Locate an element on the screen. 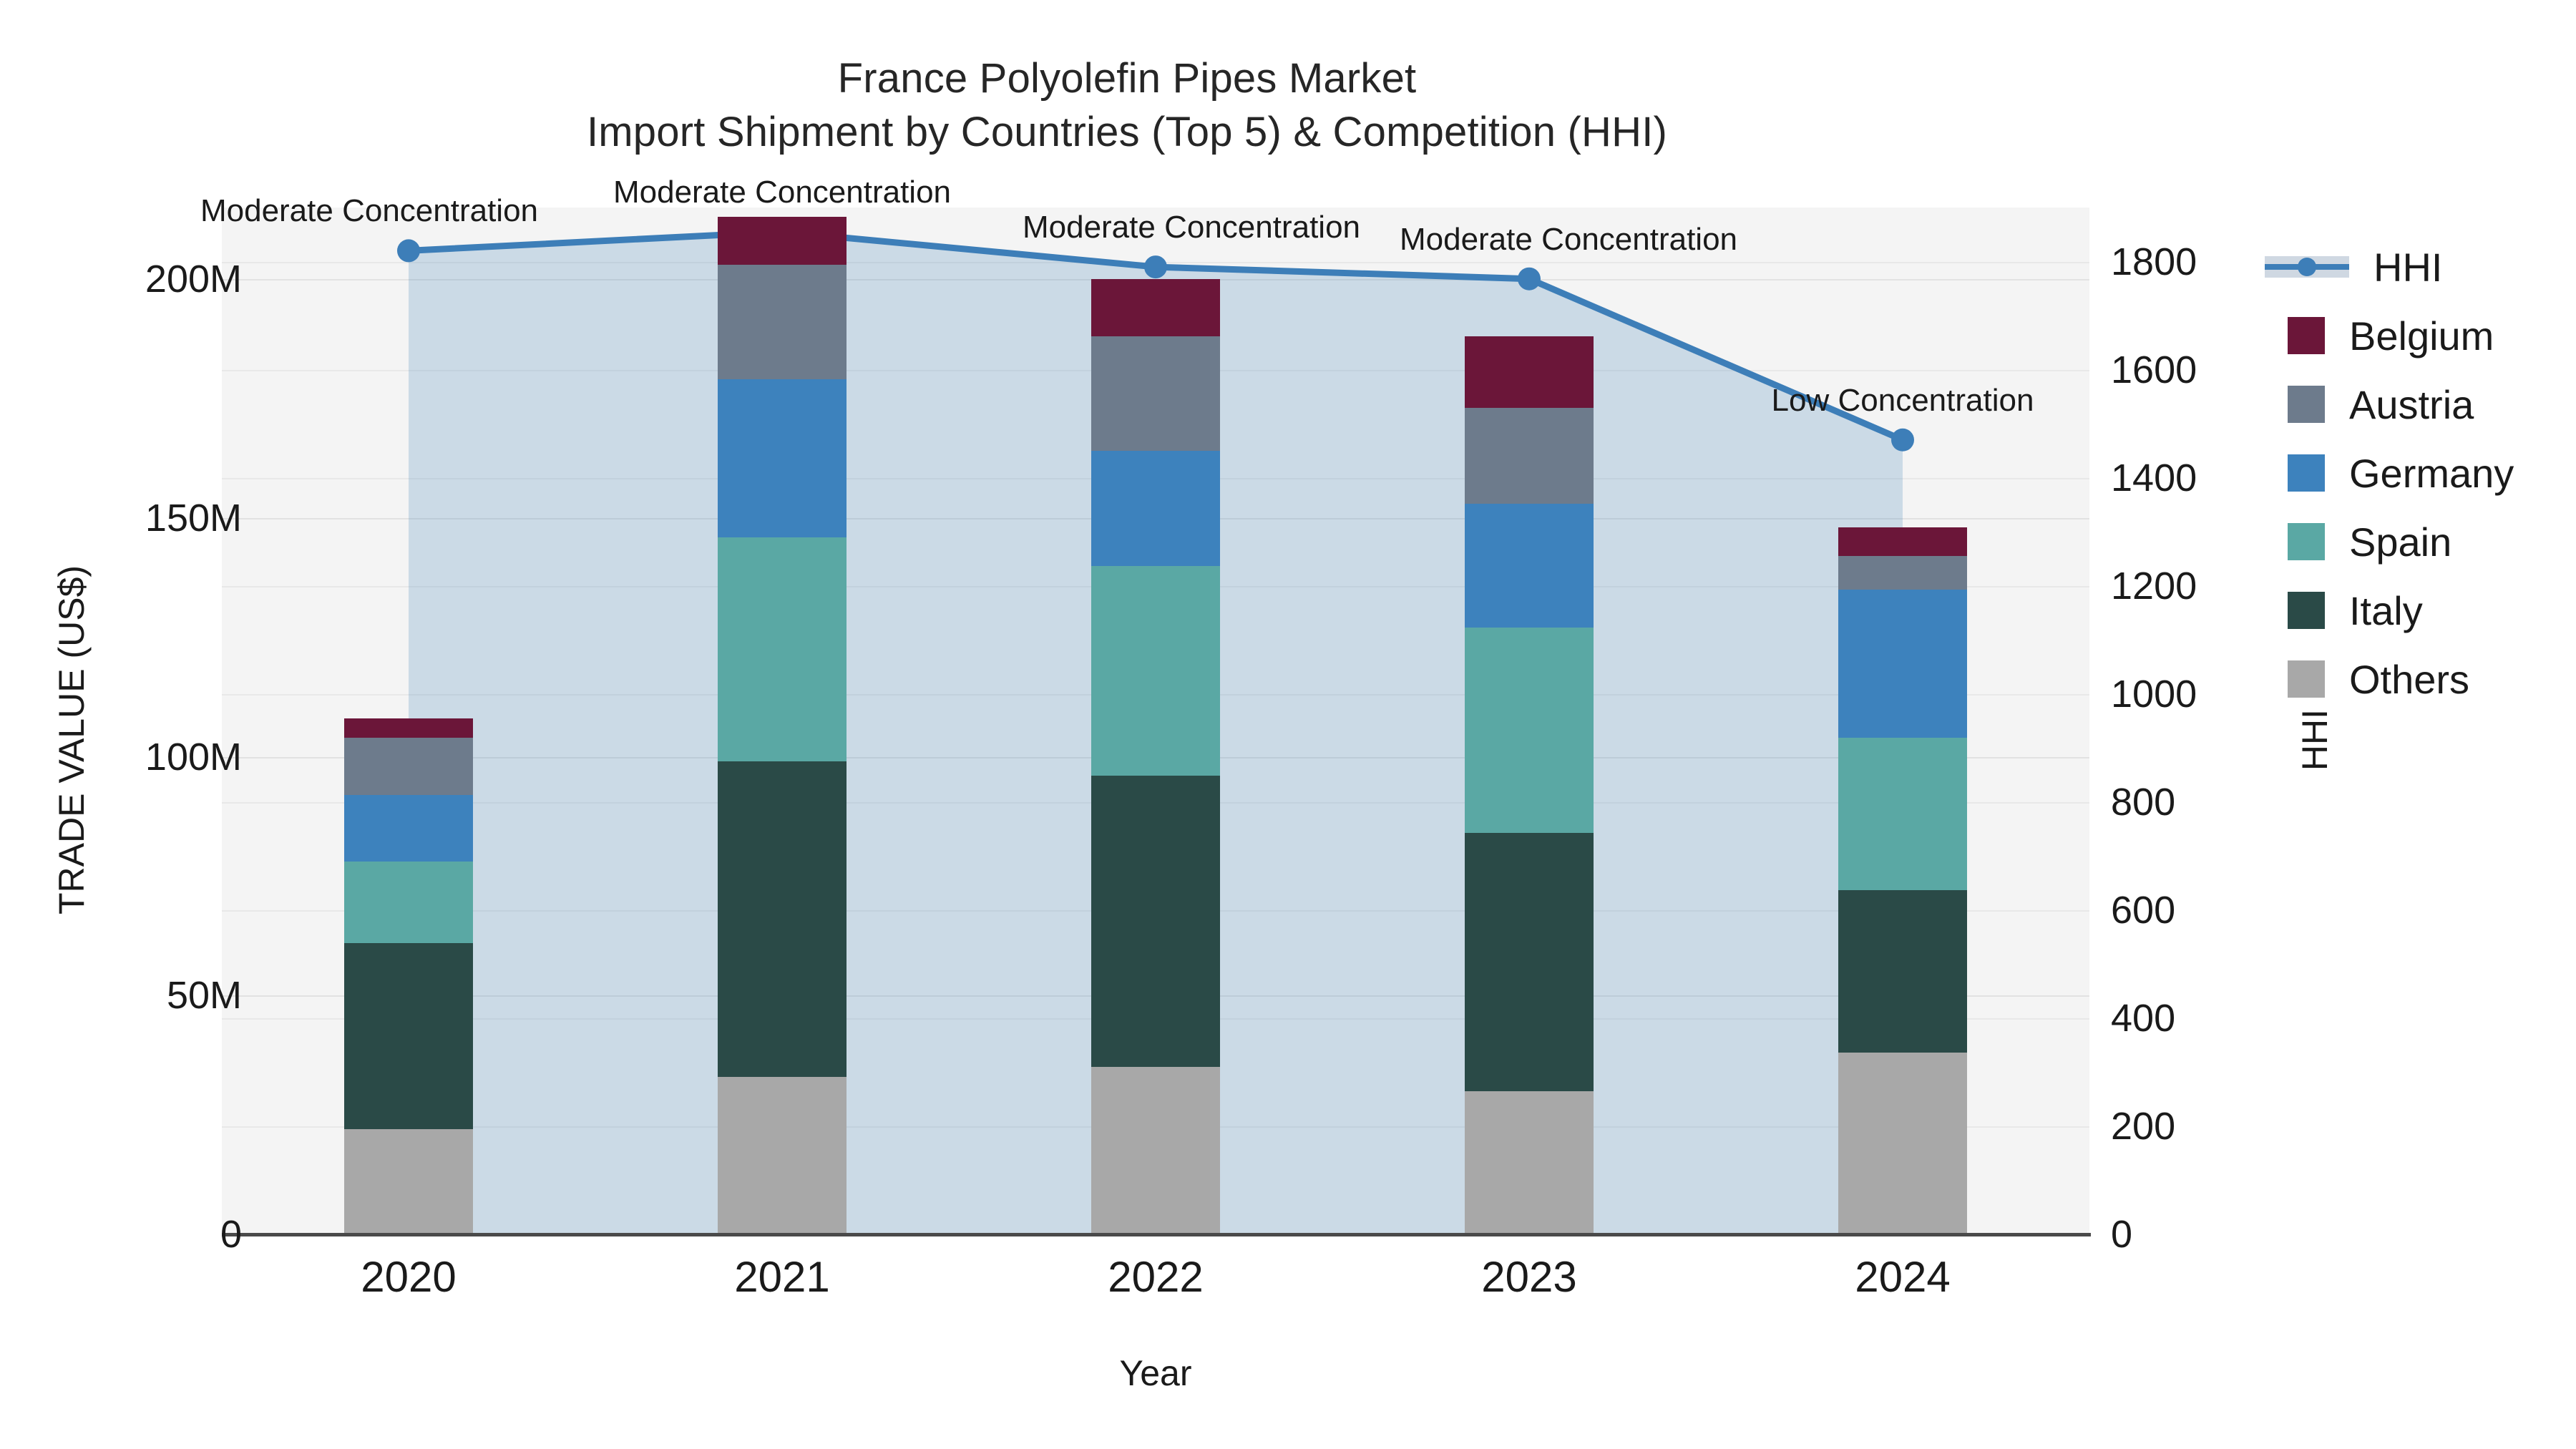 The height and width of the screenshot is (1449, 2576). y-right-tick-200: 200 is located at coordinates (2143, 1126).